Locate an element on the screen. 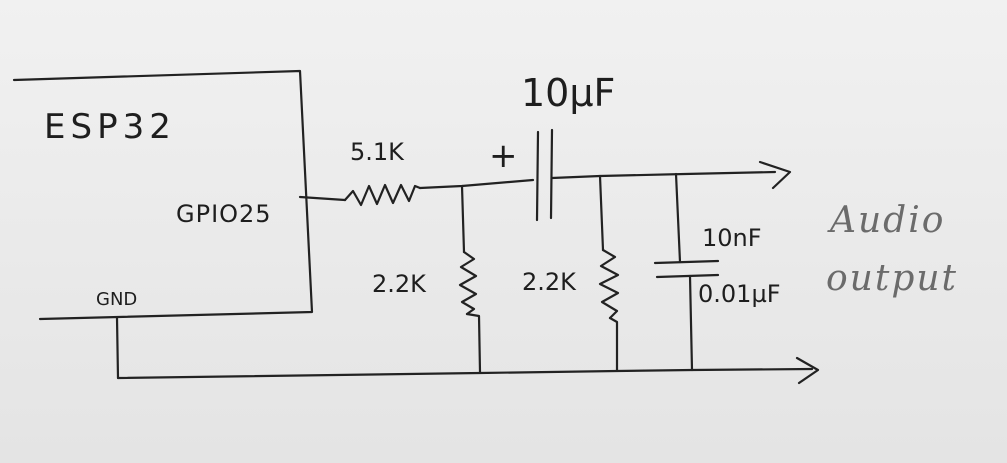 The image size is (1007, 463). filter-capacitor-plate-bottom is located at coordinates (687, 276).